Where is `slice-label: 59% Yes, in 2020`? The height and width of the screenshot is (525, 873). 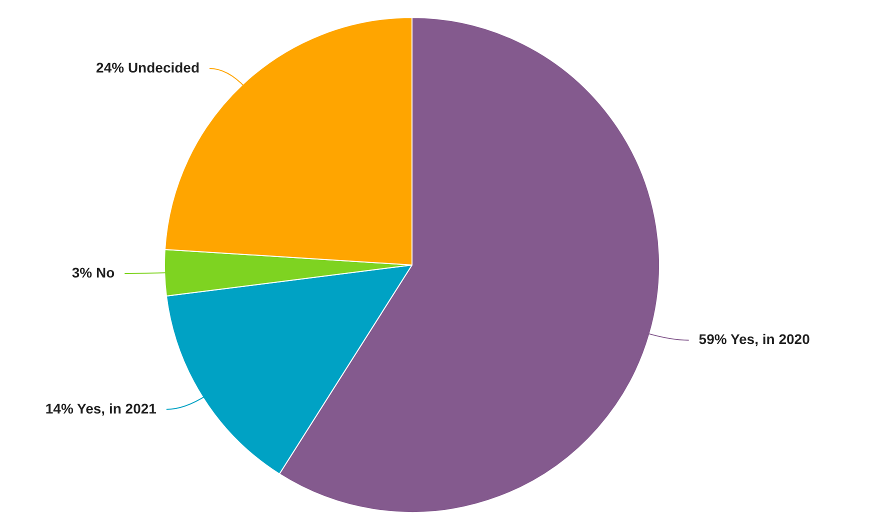
slice-label: 59% Yes, in 2020 is located at coordinates (754, 339).